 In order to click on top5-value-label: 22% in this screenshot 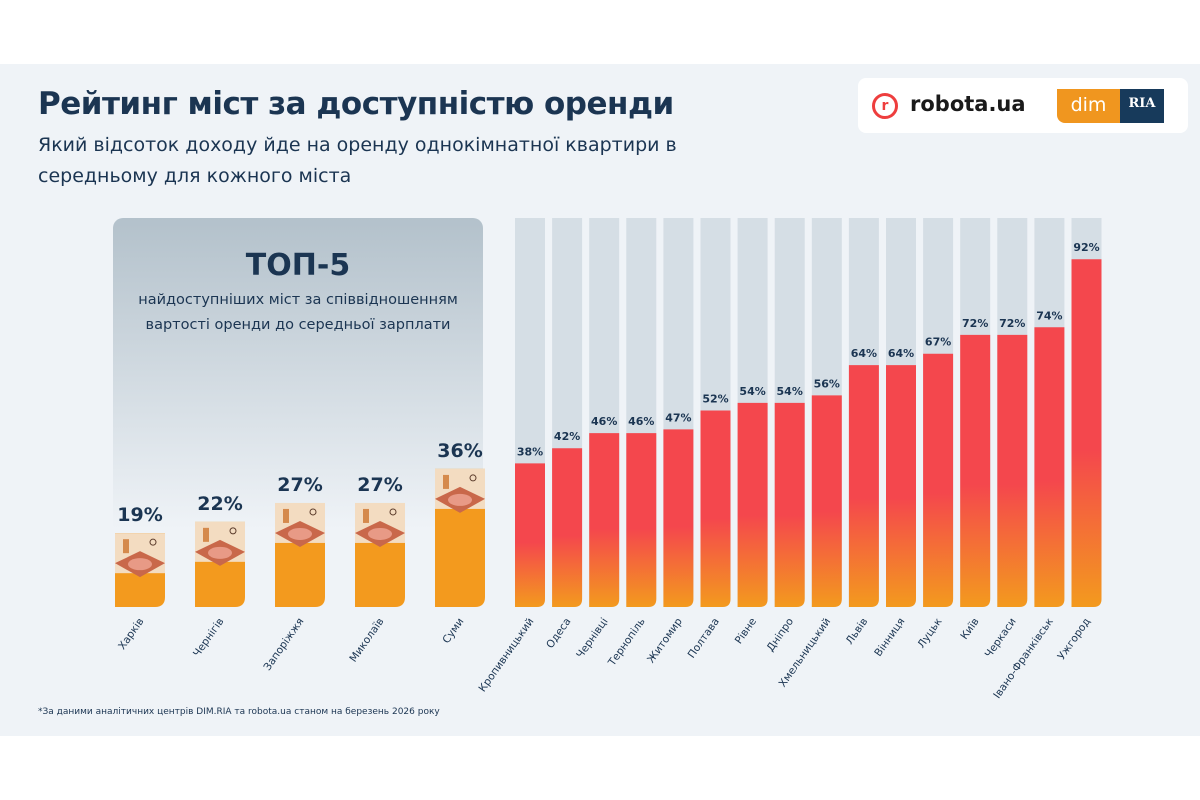, I will do `click(219, 504)`.